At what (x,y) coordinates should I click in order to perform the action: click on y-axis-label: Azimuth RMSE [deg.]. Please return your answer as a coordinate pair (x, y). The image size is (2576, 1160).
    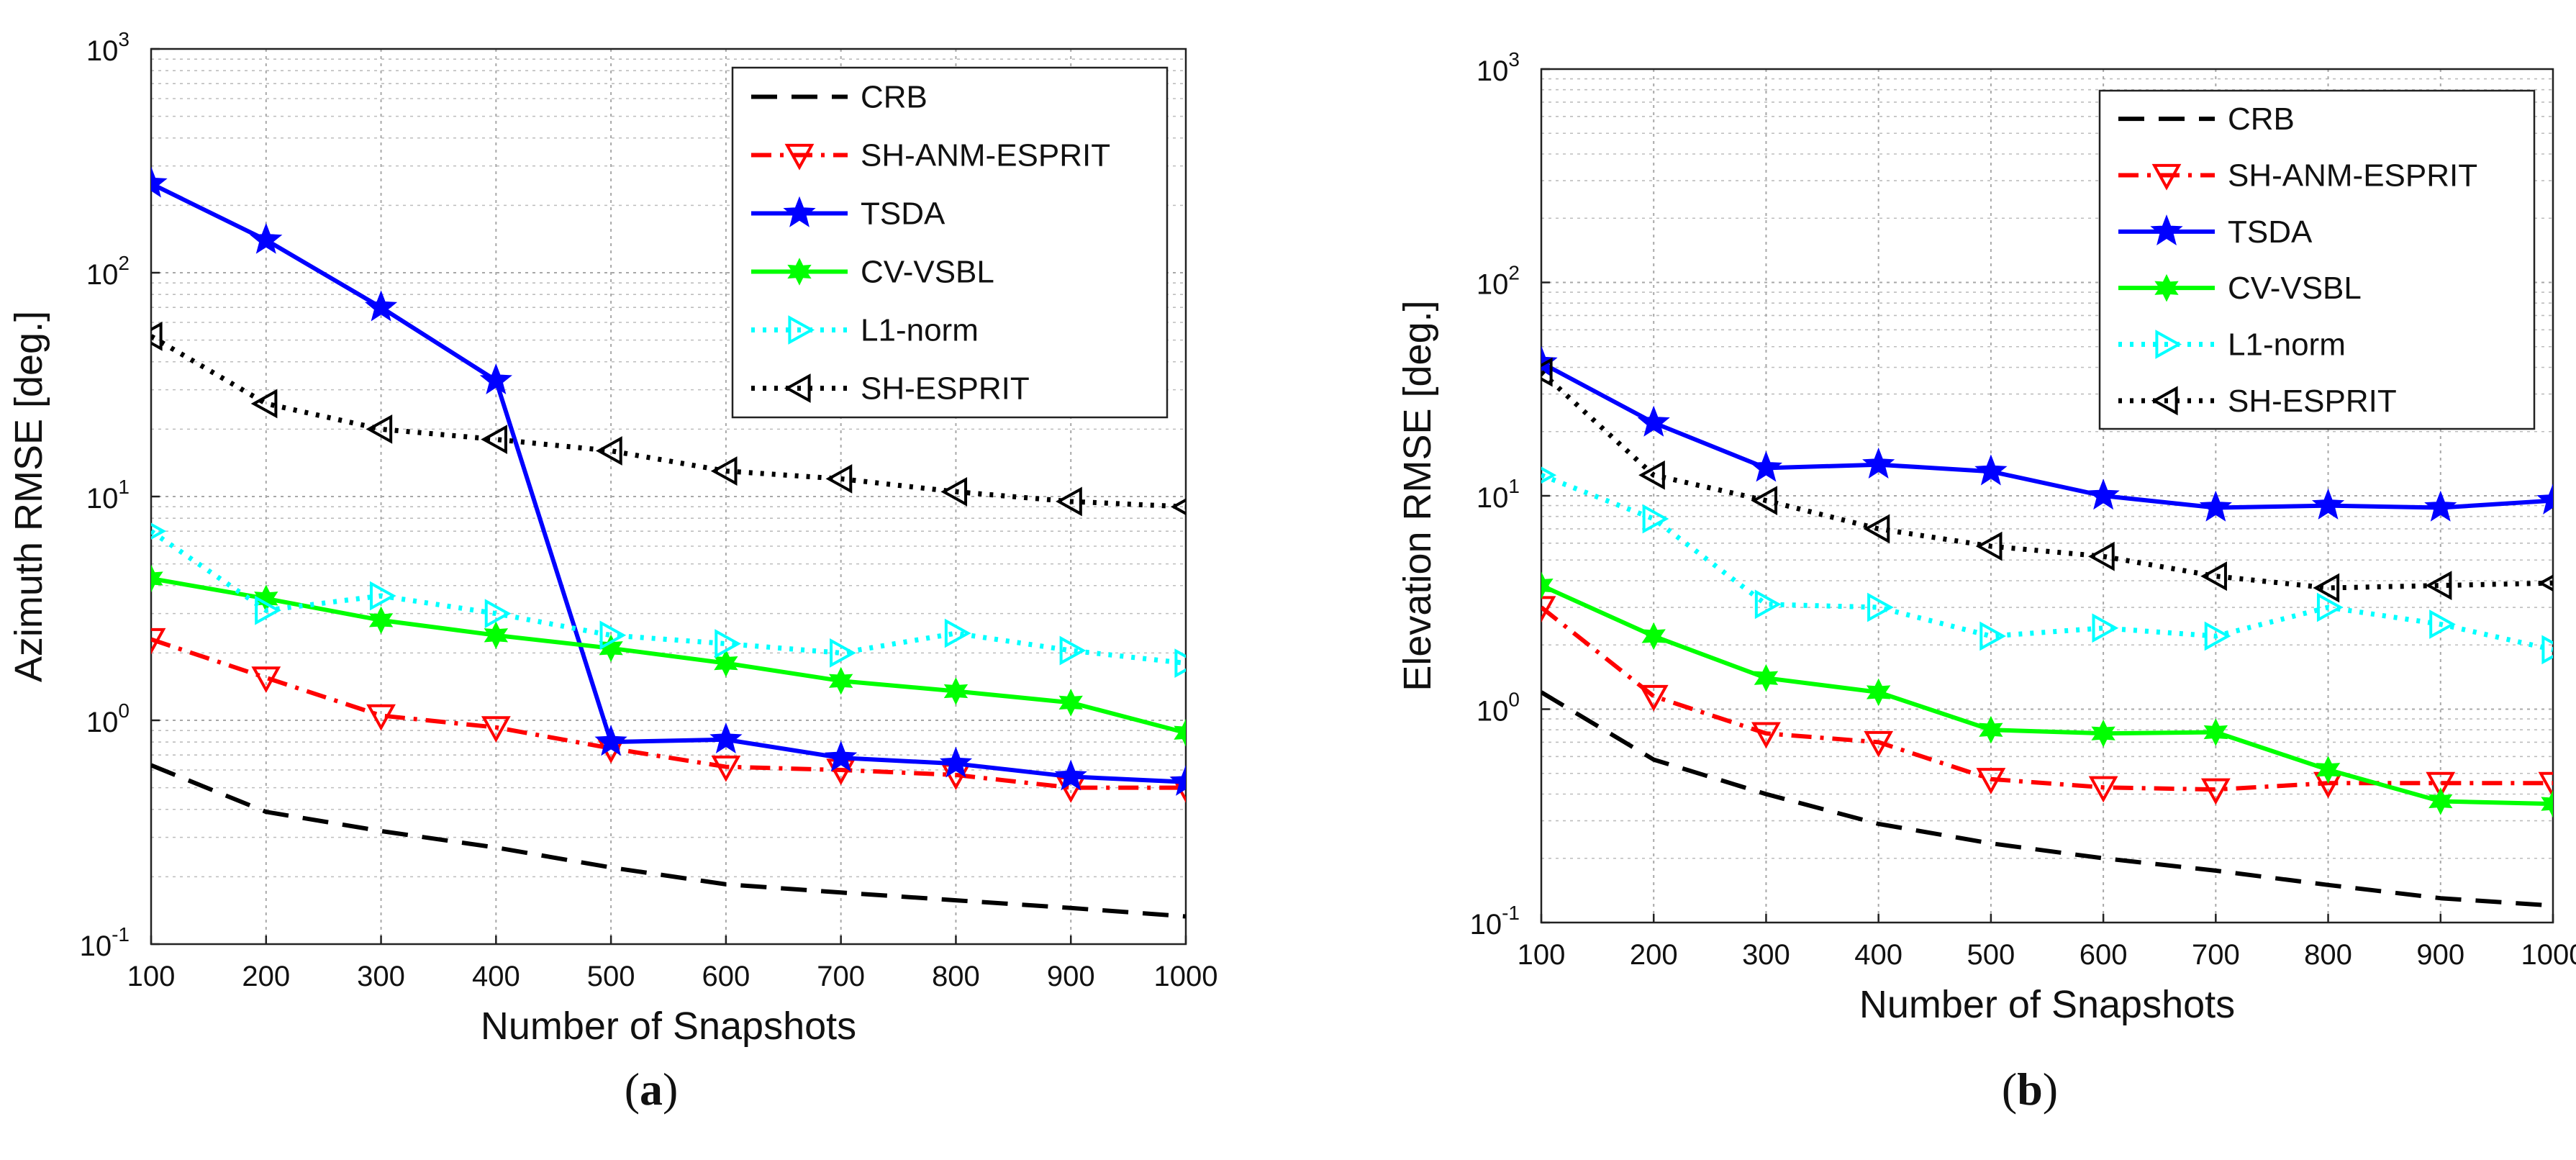
    Looking at the image, I should click on (28, 497).